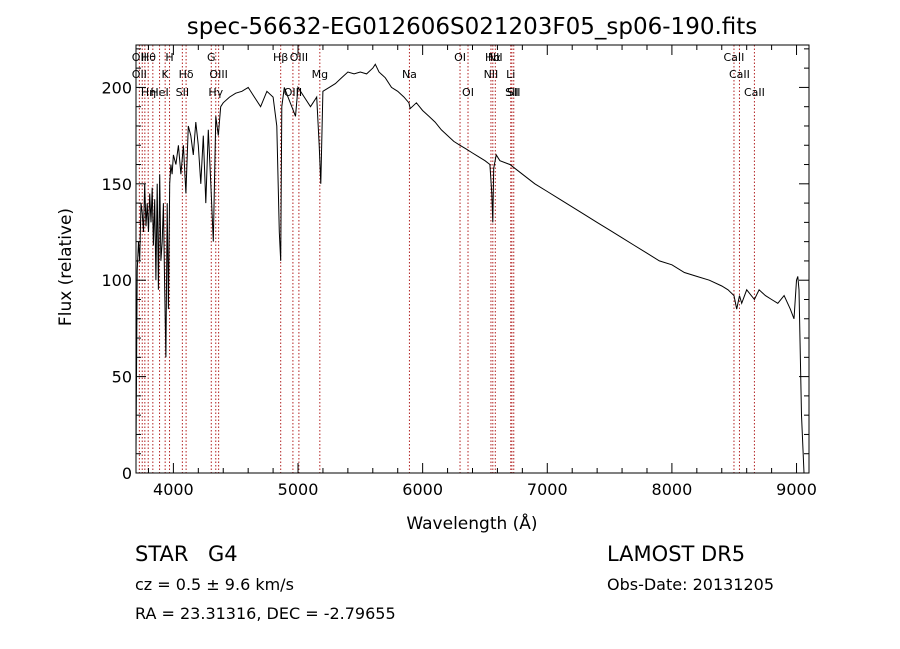  What do you see at coordinates (215, 92) in the screenshot?
I see `line-label-10: Hγ` at bounding box center [215, 92].